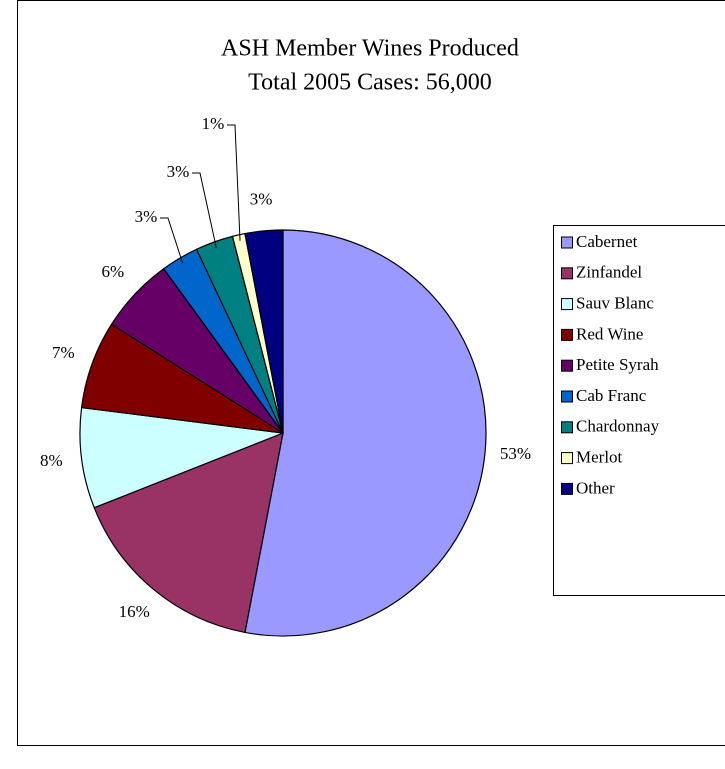 The height and width of the screenshot is (769, 725). Describe the element at coordinates (134, 611) in the screenshot. I see `data-label: 16%` at that location.